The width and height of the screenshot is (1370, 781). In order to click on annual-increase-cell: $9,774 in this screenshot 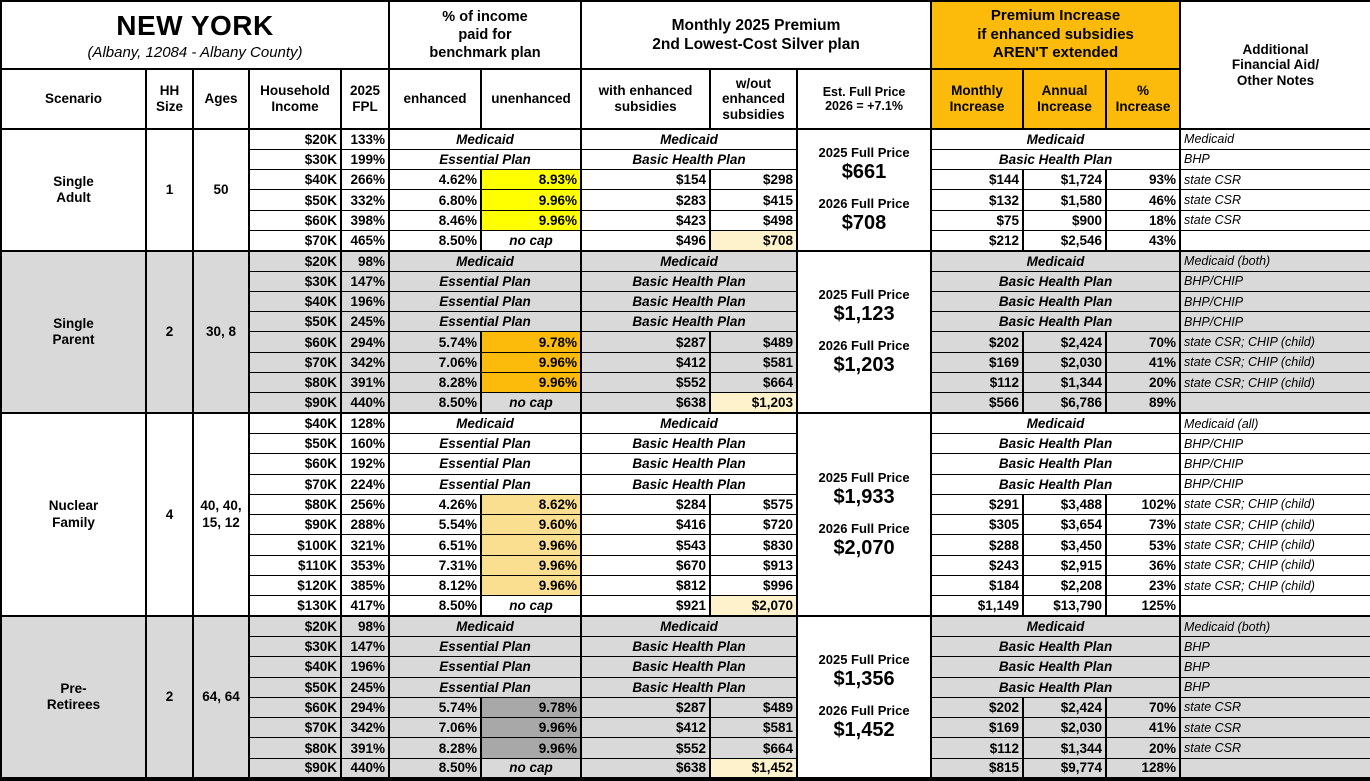, I will do `click(1065, 768)`.